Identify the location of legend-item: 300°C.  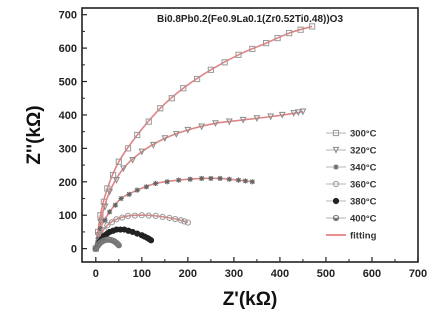
(351, 134).